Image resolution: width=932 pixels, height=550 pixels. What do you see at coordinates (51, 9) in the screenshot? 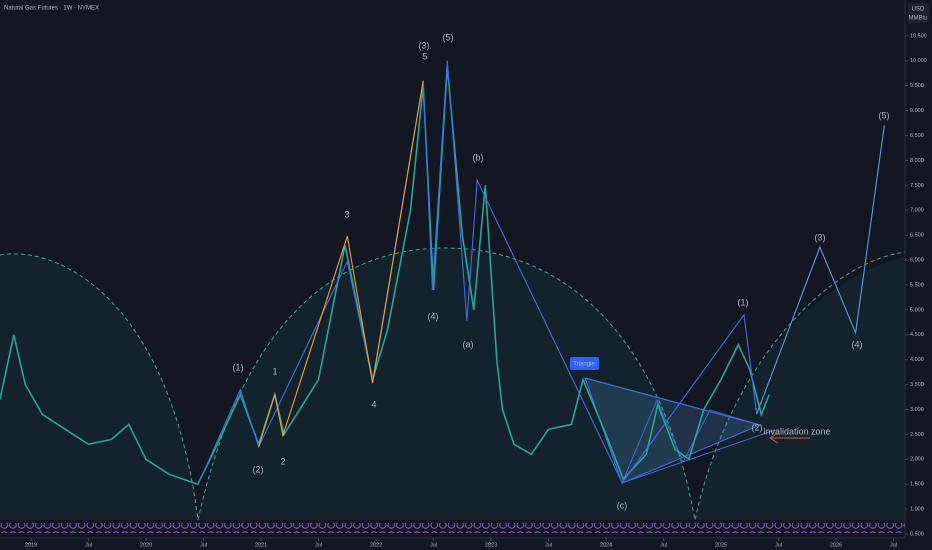
I see `chart-title: Natural Gas Futures · 1W · NYMEX` at bounding box center [51, 9].